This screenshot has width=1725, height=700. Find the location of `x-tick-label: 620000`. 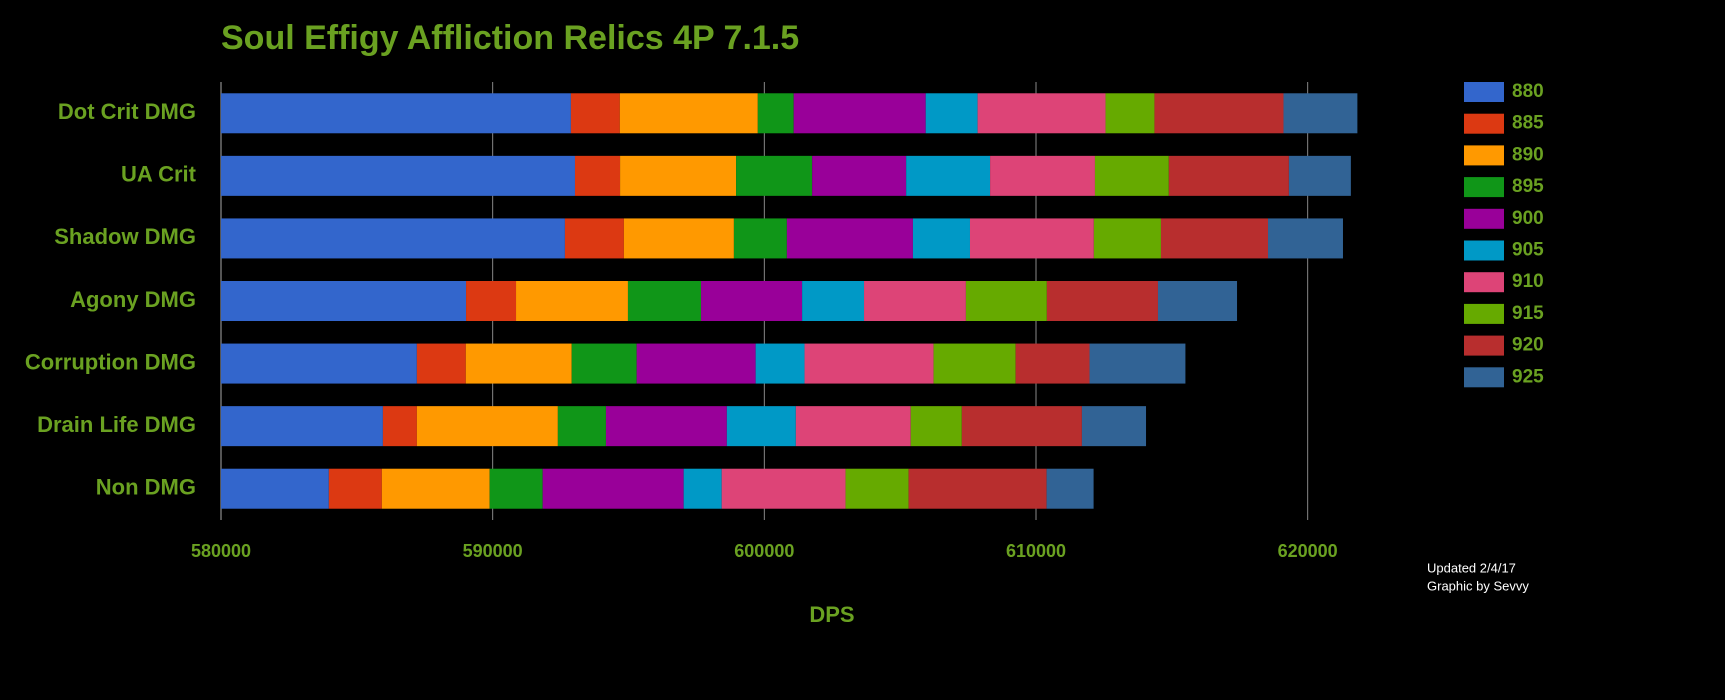

x-tick-label: 620000 is located at coordinates (1308, 551).